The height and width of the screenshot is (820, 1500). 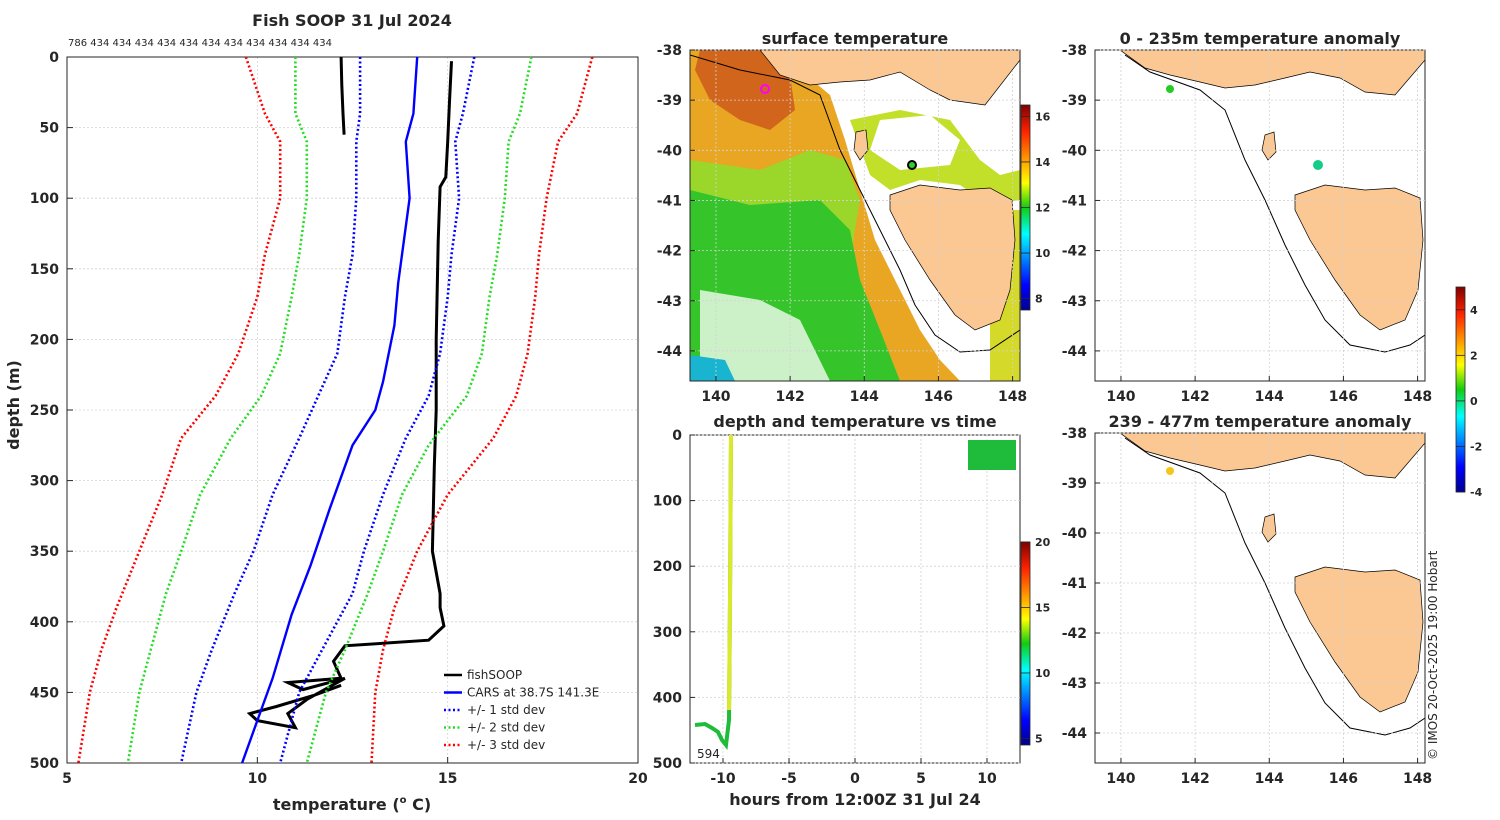 I want to click on colorbar-tick-label: 16, so click(x=1043, y=116).